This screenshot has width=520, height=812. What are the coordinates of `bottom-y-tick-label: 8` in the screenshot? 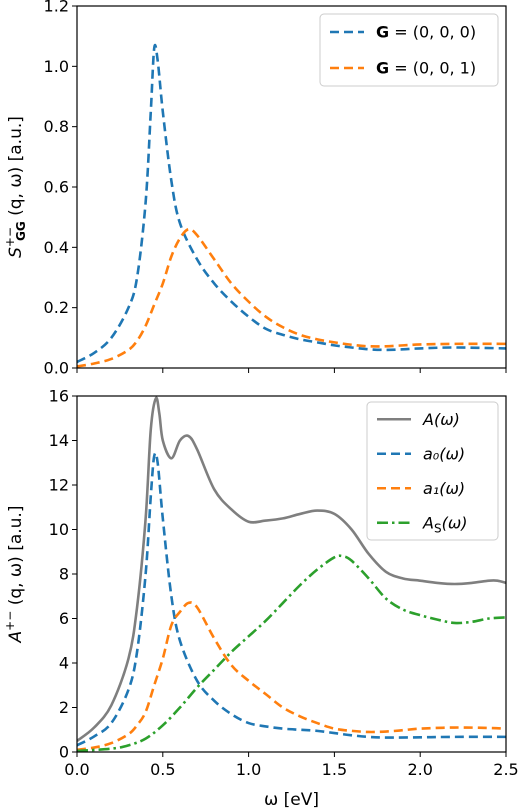 It's located at (64, 574).